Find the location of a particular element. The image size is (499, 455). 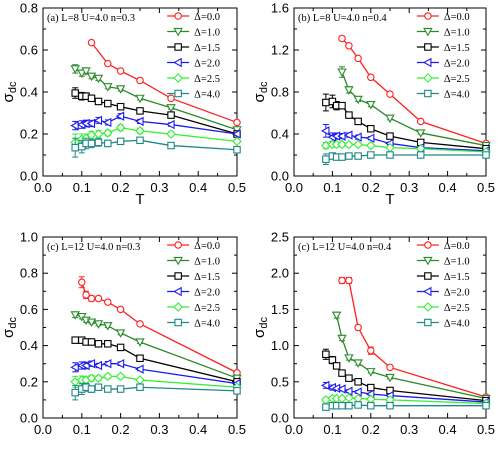

y-tick-label: 2.0 is located at coordinates (280, 273).